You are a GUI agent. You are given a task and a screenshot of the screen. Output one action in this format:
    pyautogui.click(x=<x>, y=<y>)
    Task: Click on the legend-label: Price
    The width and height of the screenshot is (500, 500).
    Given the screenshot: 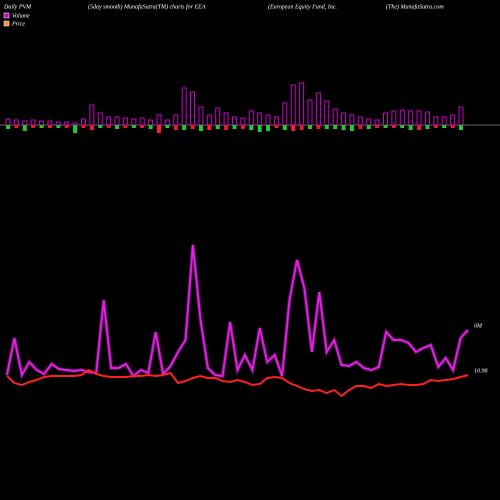 What is the action you would take?
    pyautogui.click(x=18, y=24)
    